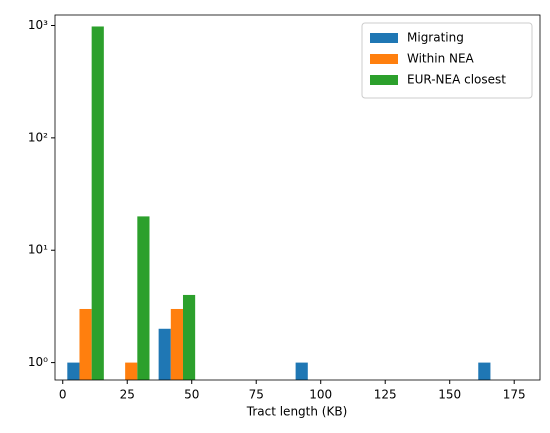 The width and height of the screenshot is (550, 433). Describe the element at coordinates (435, 38) in the screenshot. I see `legend-label: Migrating` at that location.